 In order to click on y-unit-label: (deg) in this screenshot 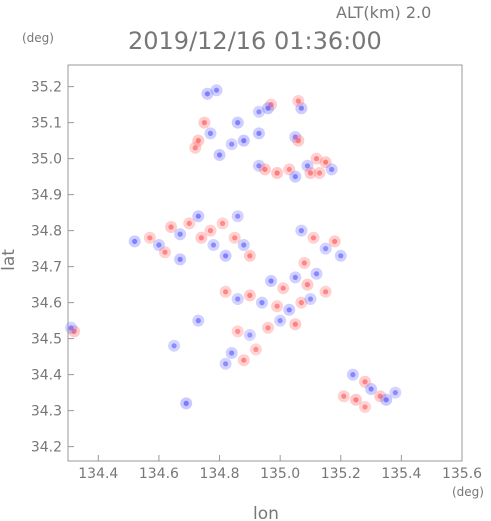, I will do `click(38, 38)`.